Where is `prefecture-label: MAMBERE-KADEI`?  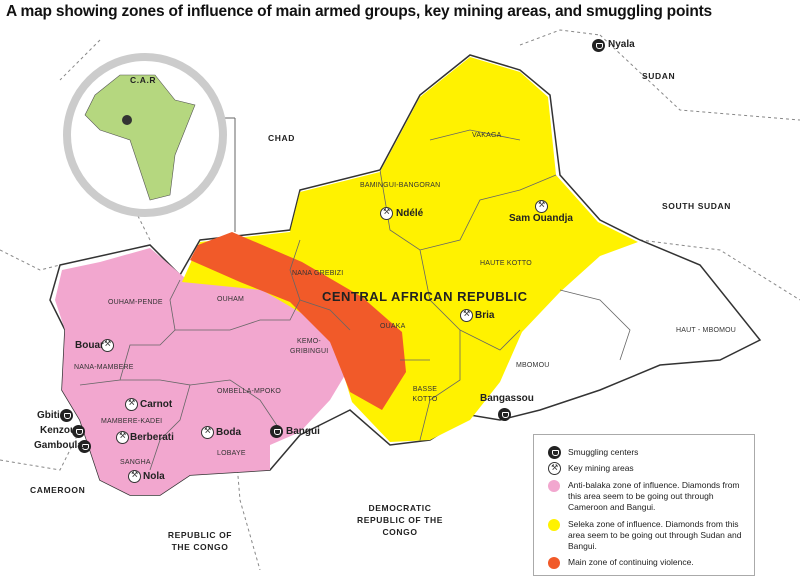
prefecture-label: MAMBERE-KADEI is located at coordinates (132, 421).